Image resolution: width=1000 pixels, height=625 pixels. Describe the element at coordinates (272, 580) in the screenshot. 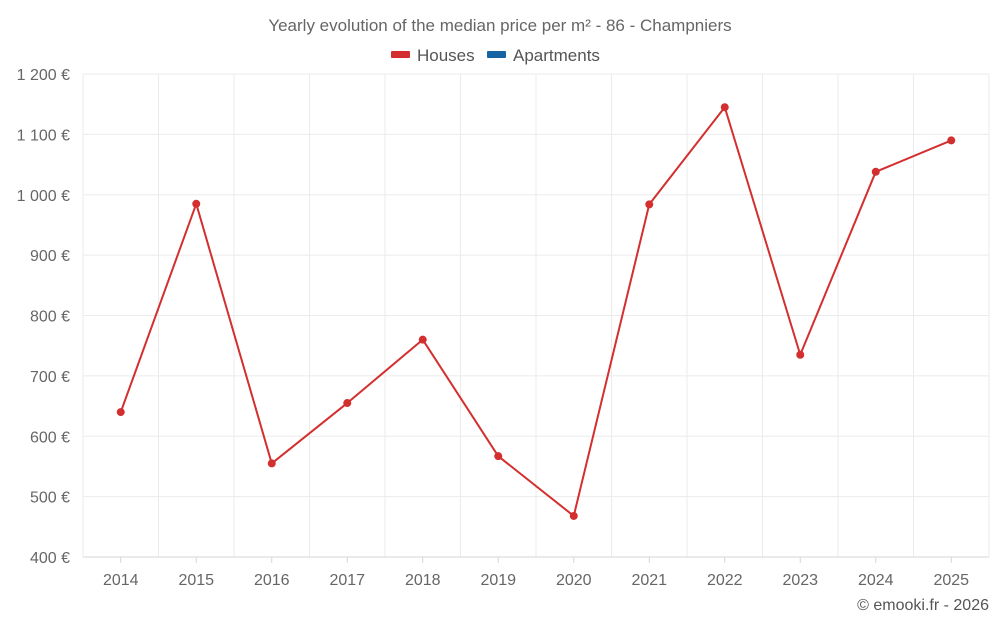

I see `x-tick-label: 2016` at that location.